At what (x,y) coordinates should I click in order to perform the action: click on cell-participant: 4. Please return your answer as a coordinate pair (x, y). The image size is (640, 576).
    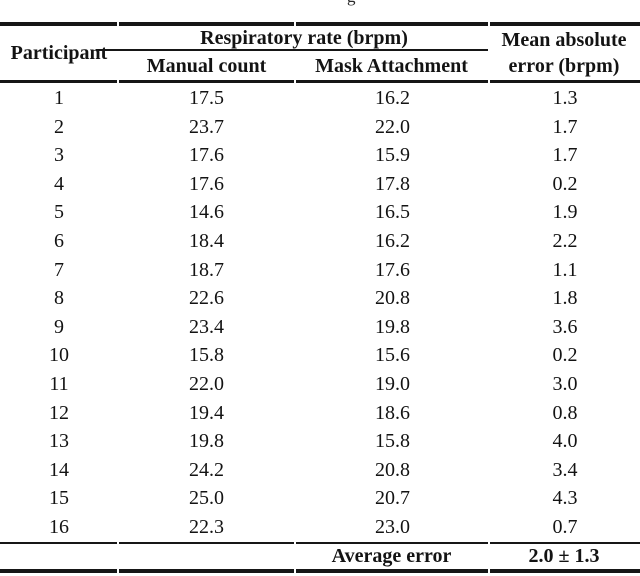
    Looking at the image, I should click on (59, 183).